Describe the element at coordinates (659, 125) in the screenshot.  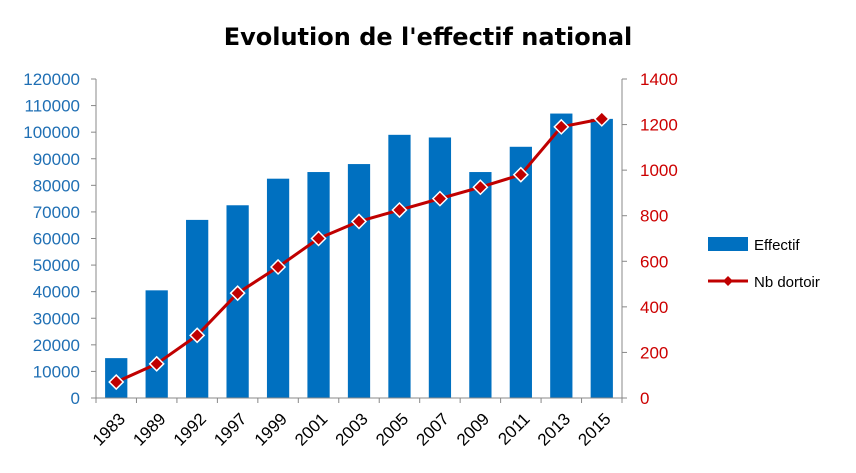
I see `right-tick-label: 1200` at that location.